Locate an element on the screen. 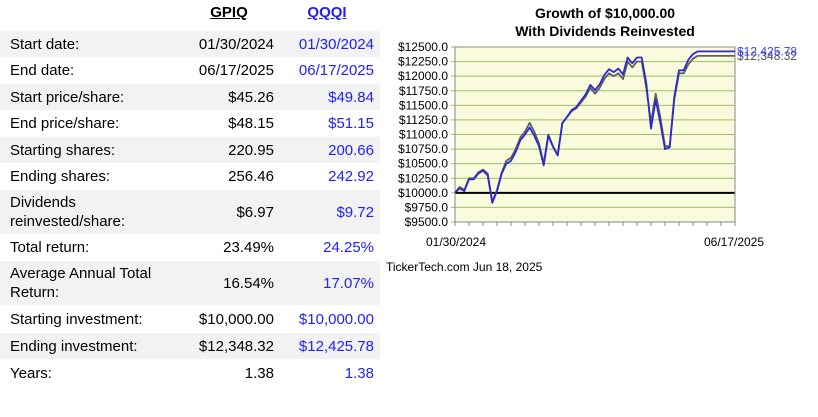 The height and width of the screenshot is (417, 818). y-tick-label: $12000.0 is located at coordinates (423, 76).